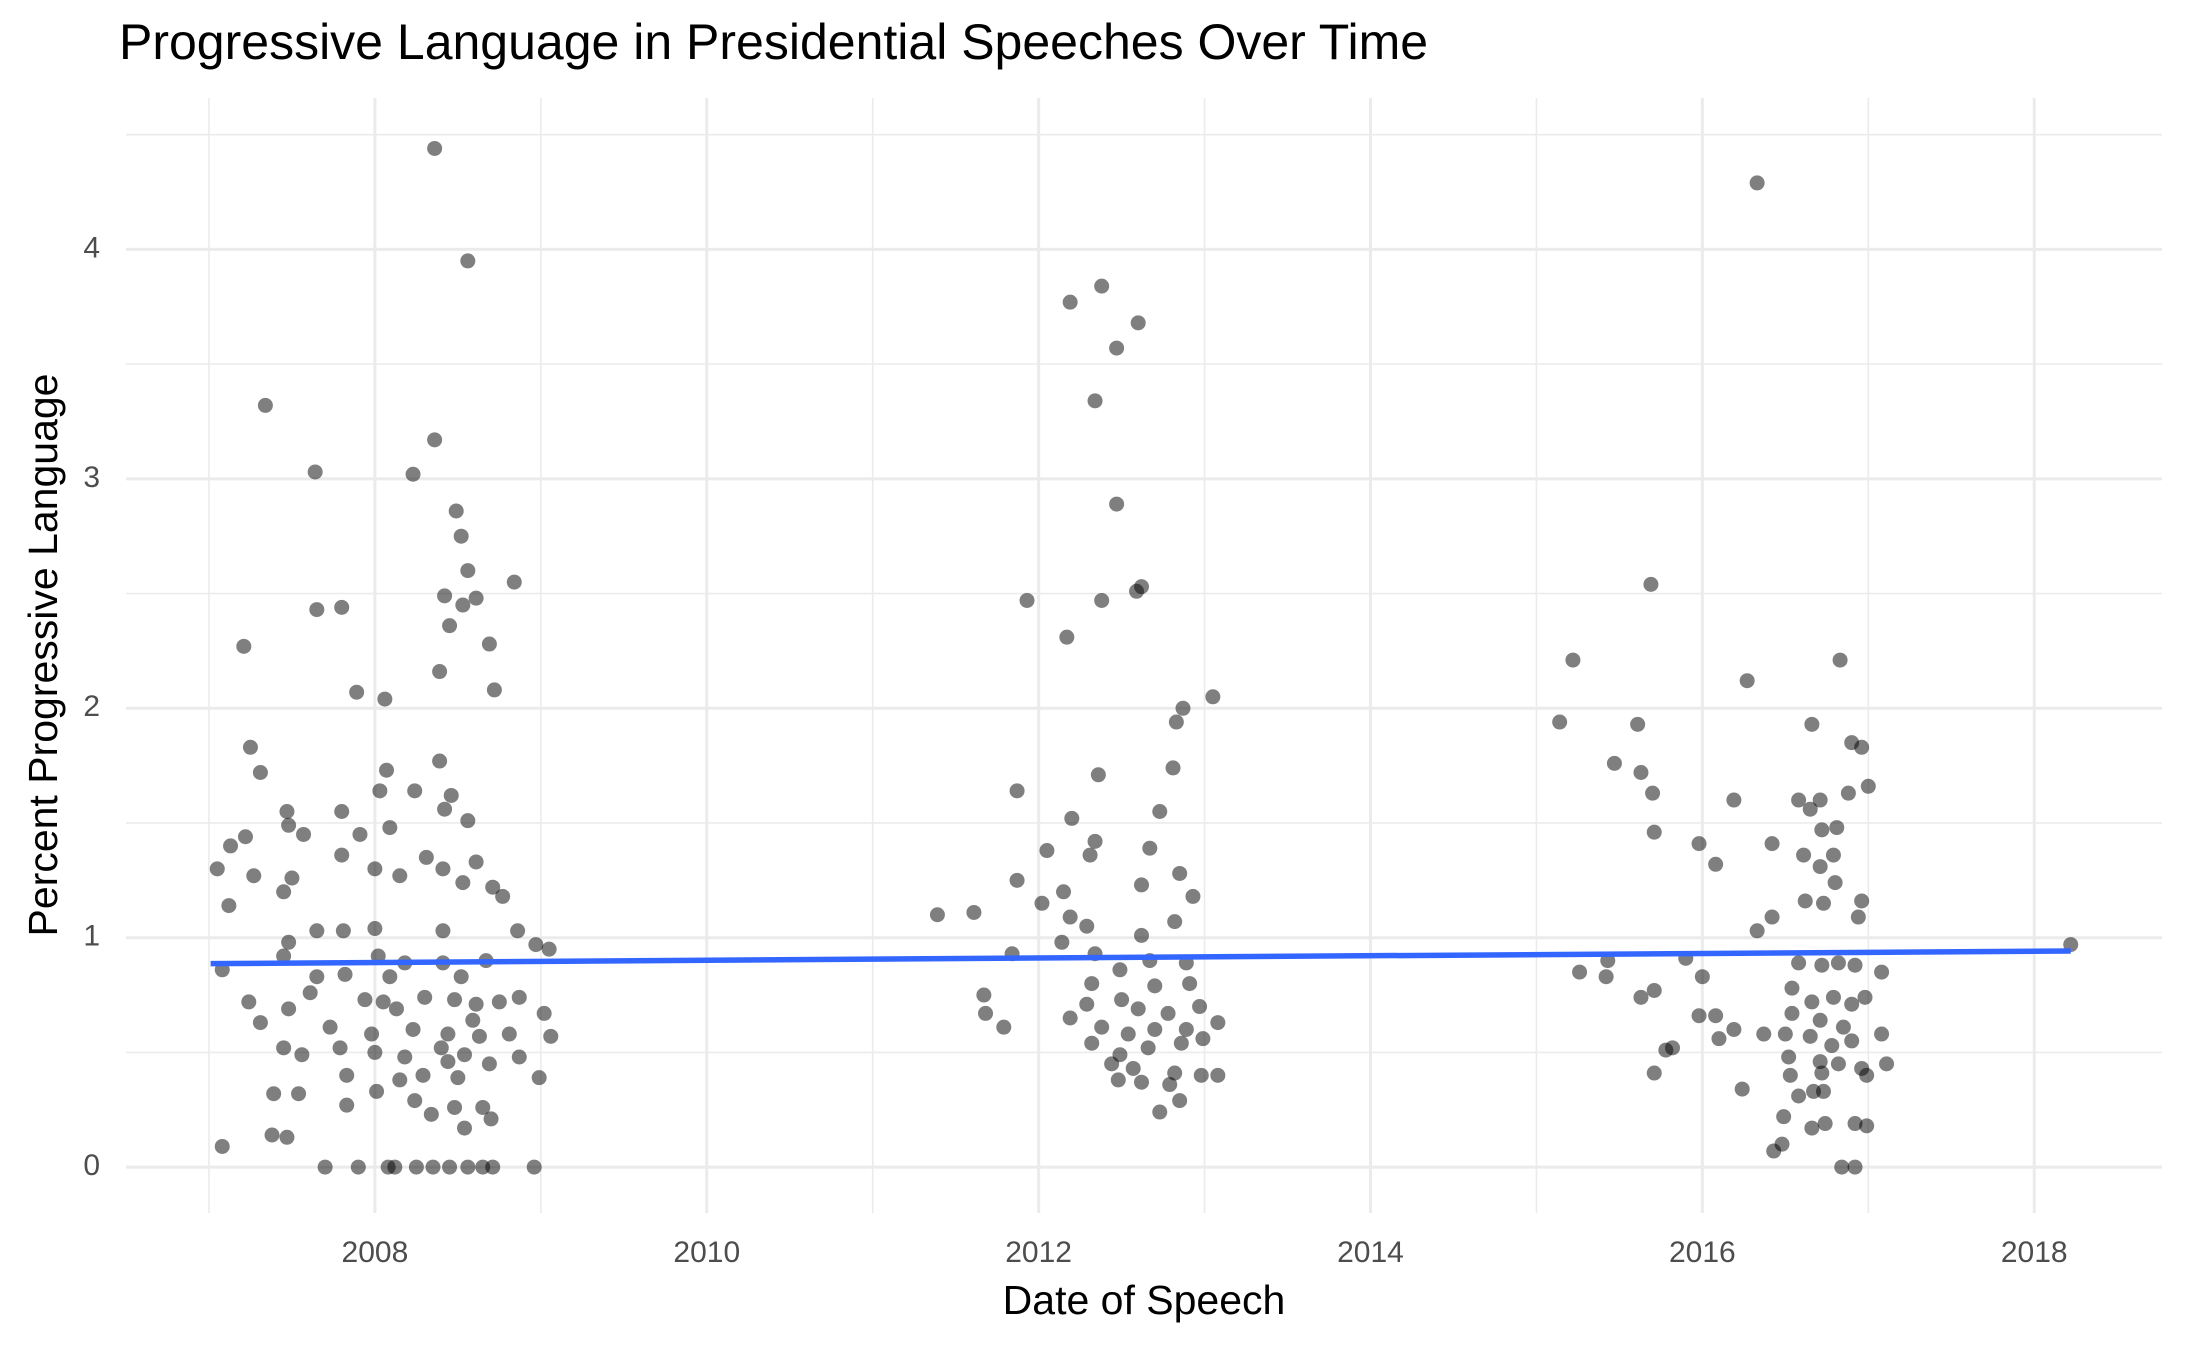 This screenshot has width=2187, height=1350. What do you see at coordinates (1702, 1252) in the screenshot?
I see `x-tick-label: 2016` at bounding box center [1702, 1252].